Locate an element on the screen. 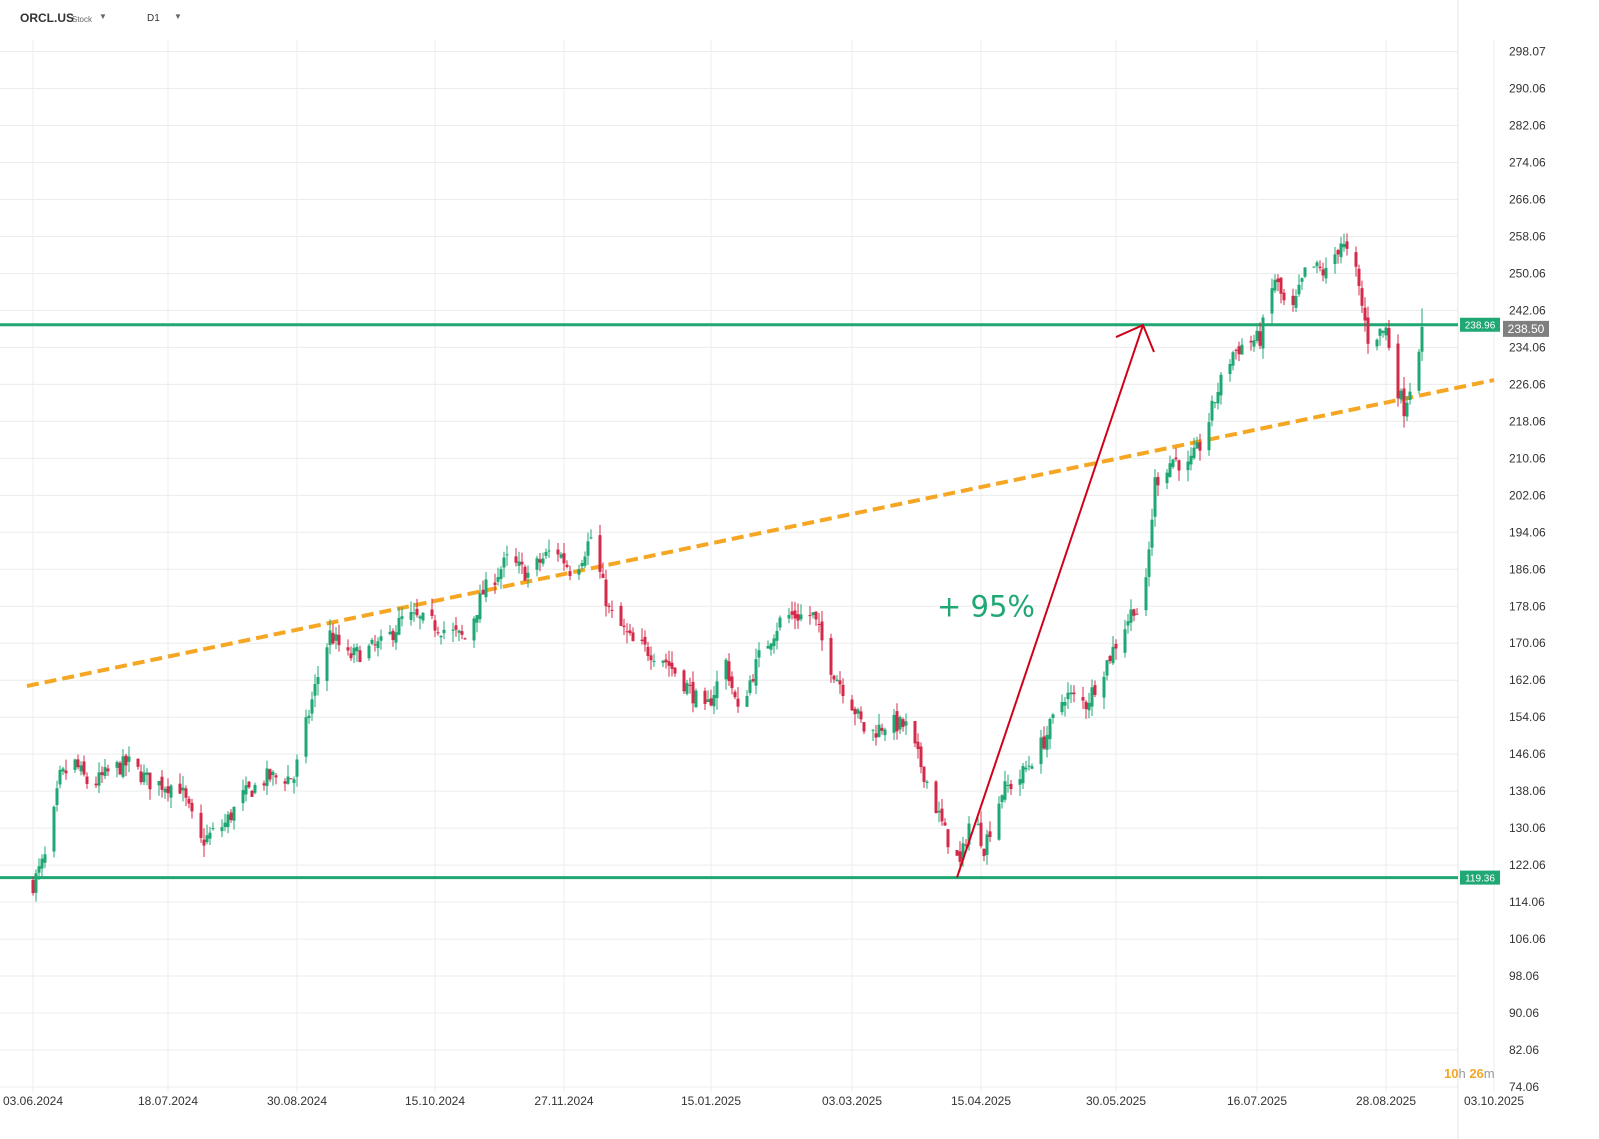 The image size is (1599, 1139). y-tick-label: 218.06 is located at coordinates (1527, 421).